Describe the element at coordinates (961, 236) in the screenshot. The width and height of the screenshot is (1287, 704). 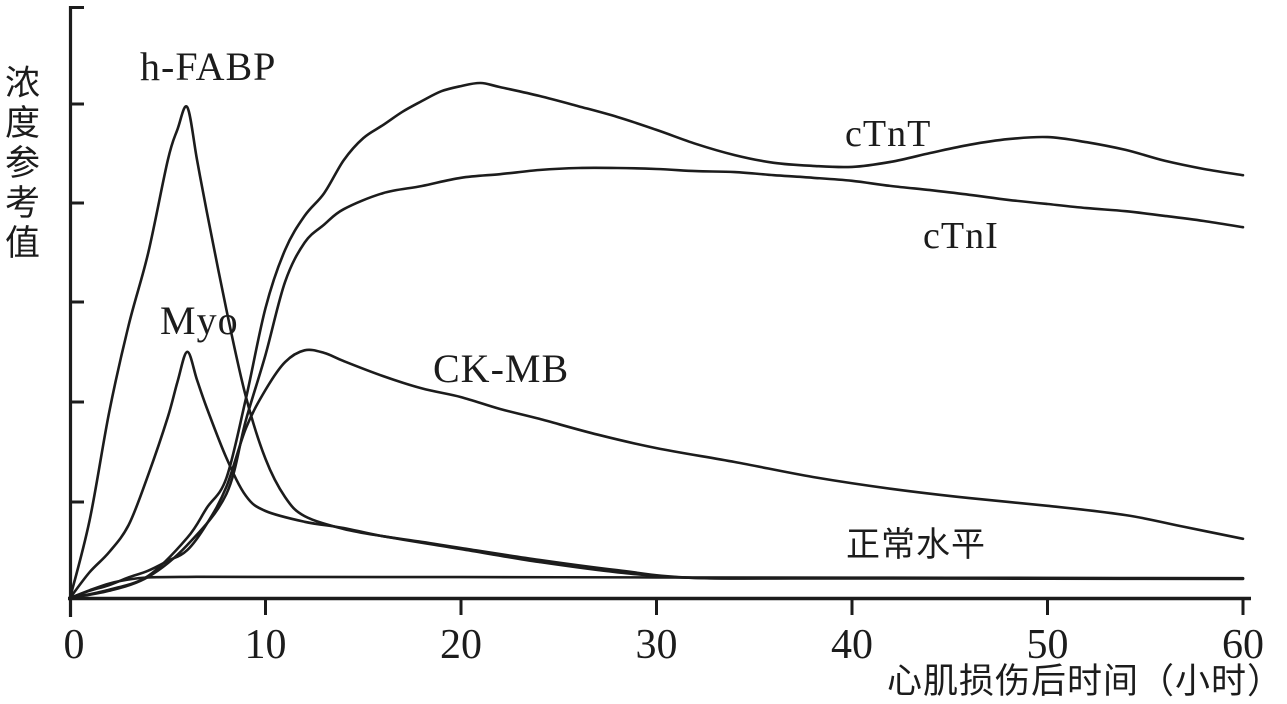
I see `curve-label-ctni: cTnI` at that location.